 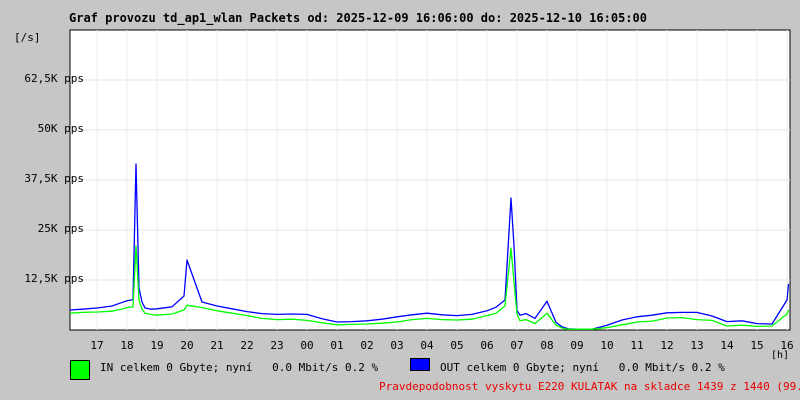 What do you see at coordinates (307, 345) in the screenshot?
I see `x-tick-label: 00` at bounding box center [307, 345].